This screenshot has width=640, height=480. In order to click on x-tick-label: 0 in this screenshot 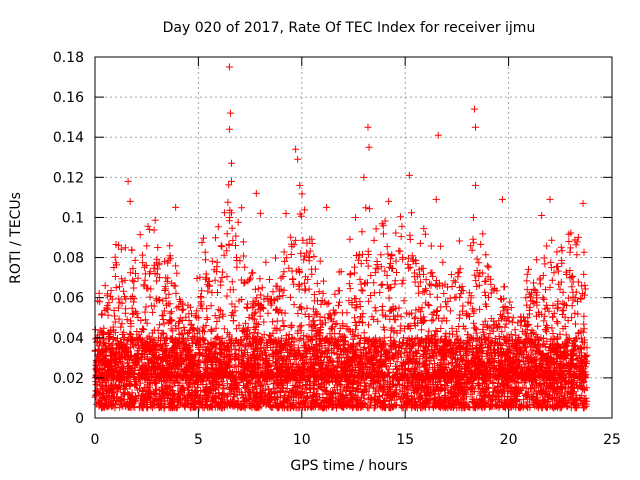, I will do `click(95, 440)`.